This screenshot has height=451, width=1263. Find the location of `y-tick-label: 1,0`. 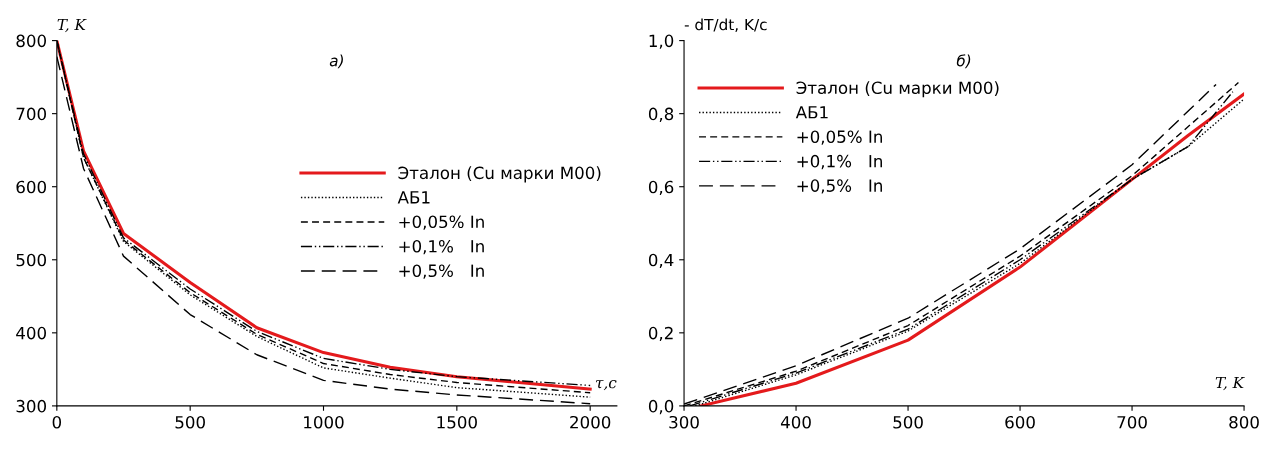

y-tick-label: 1,0 is located at coordinates (661, 41).